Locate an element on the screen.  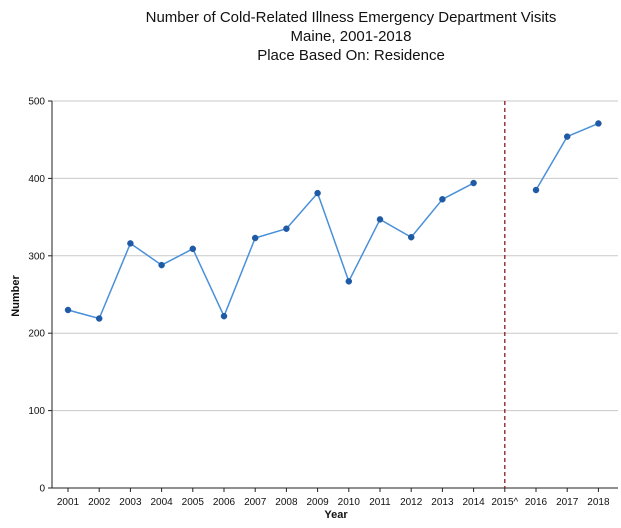
x-tick-label: 2018 is located at coordinates (598, 502).